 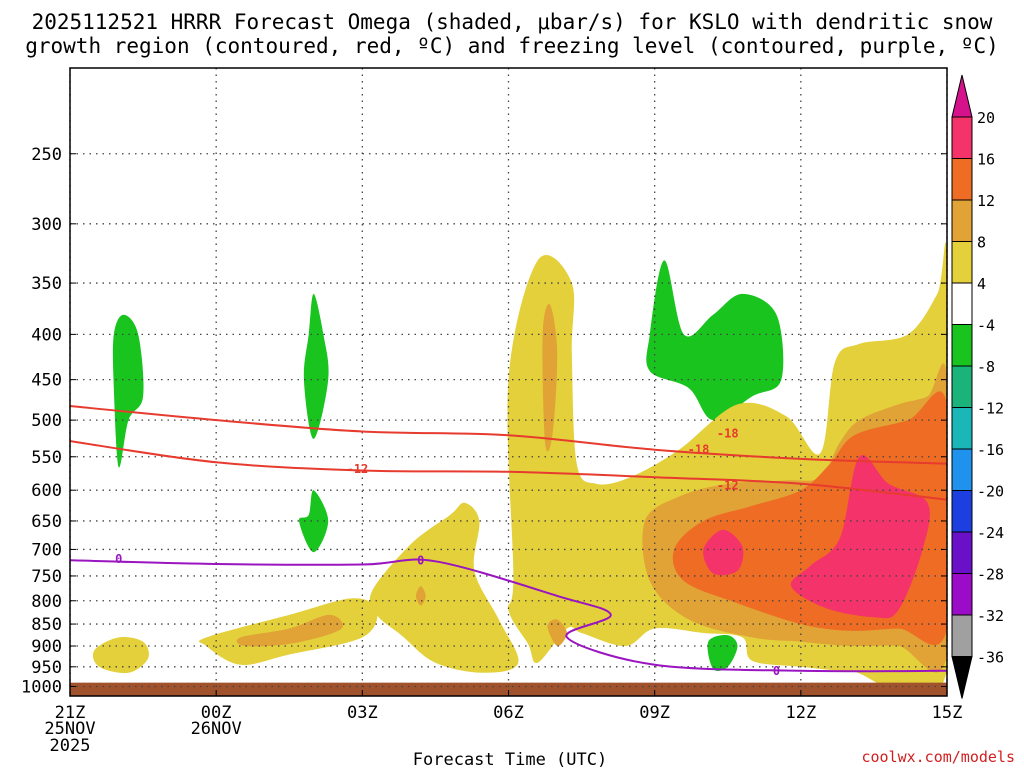 I want to click on contour-label-extra: -12, so click(x=728, y=486).